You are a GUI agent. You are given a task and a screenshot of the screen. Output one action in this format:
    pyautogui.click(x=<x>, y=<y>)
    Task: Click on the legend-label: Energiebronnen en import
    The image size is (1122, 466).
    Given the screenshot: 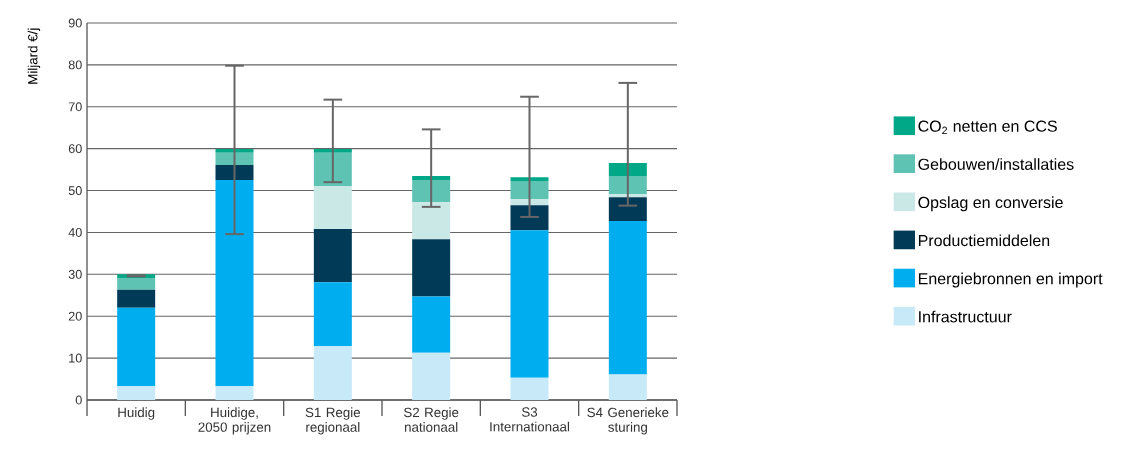 What is the action you would take?
    pyautogui.click(x=1010, y=280)
    